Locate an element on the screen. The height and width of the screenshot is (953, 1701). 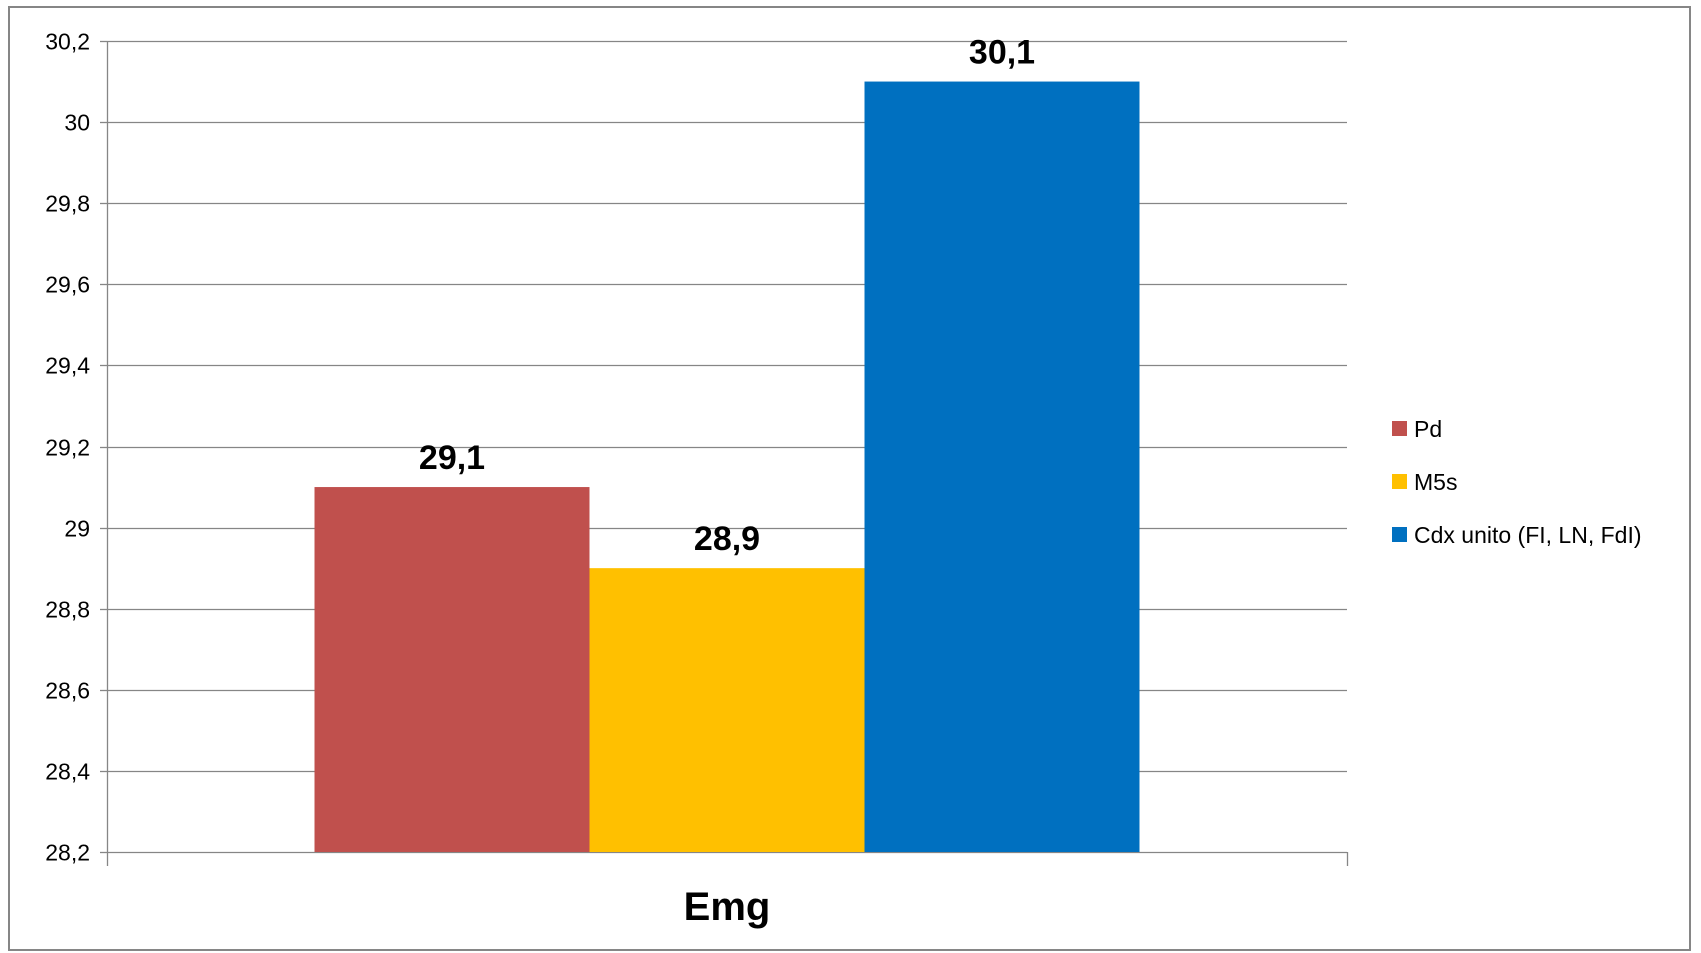
category-labels: Emg is located at coordinates (727, 907).